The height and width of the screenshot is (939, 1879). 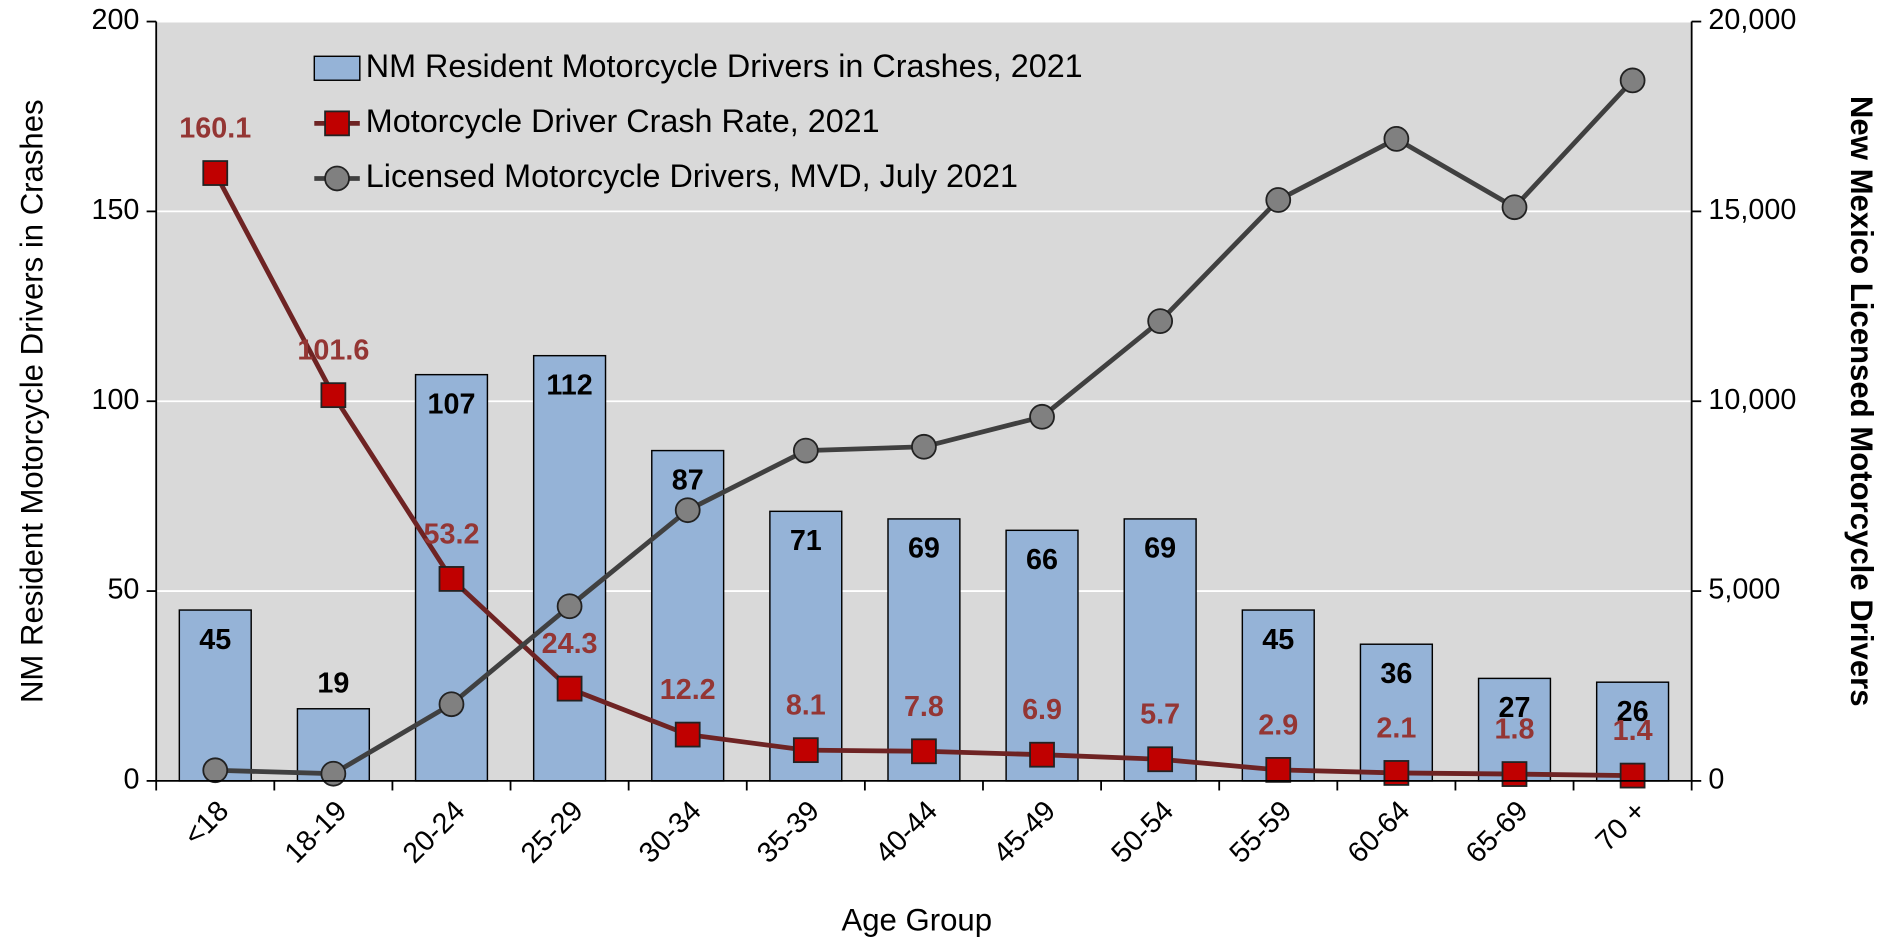 What do you see at coordinates (1621, 826) in the screenshot?
I see `x-tick-label: 70 +` at bounding box center [1621, 826].